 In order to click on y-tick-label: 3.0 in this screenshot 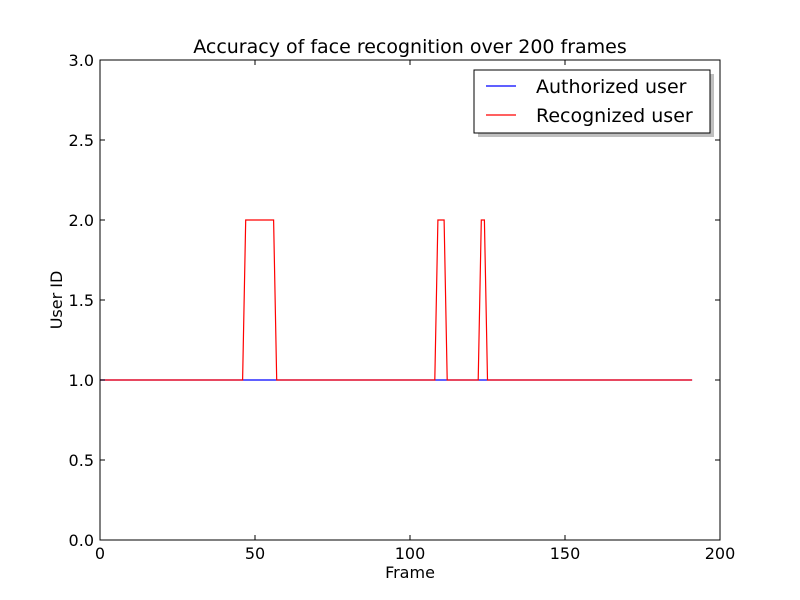, I will do `click(81, 60)`.